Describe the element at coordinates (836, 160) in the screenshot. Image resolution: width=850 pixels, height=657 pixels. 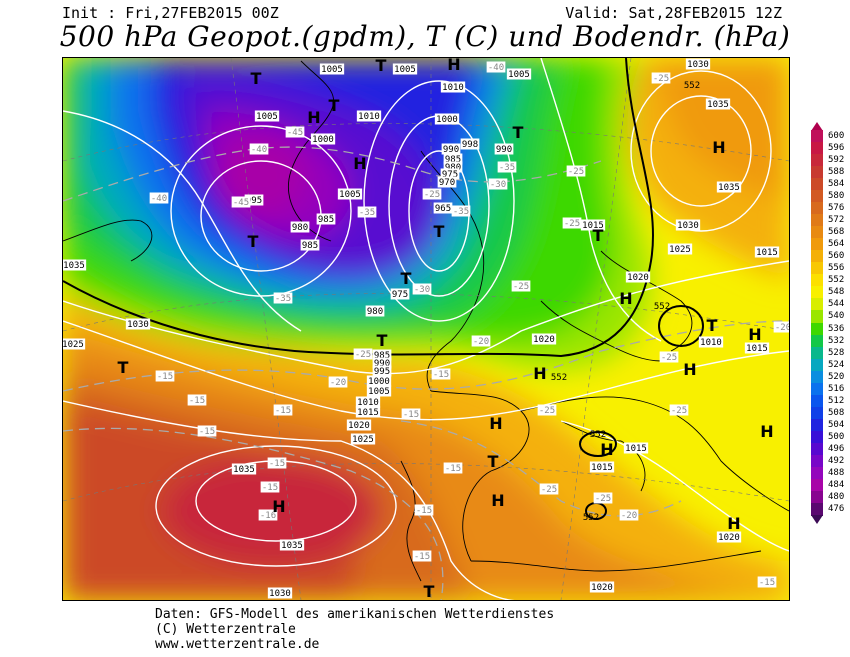
I see `colorbar-label: 592` at that location.